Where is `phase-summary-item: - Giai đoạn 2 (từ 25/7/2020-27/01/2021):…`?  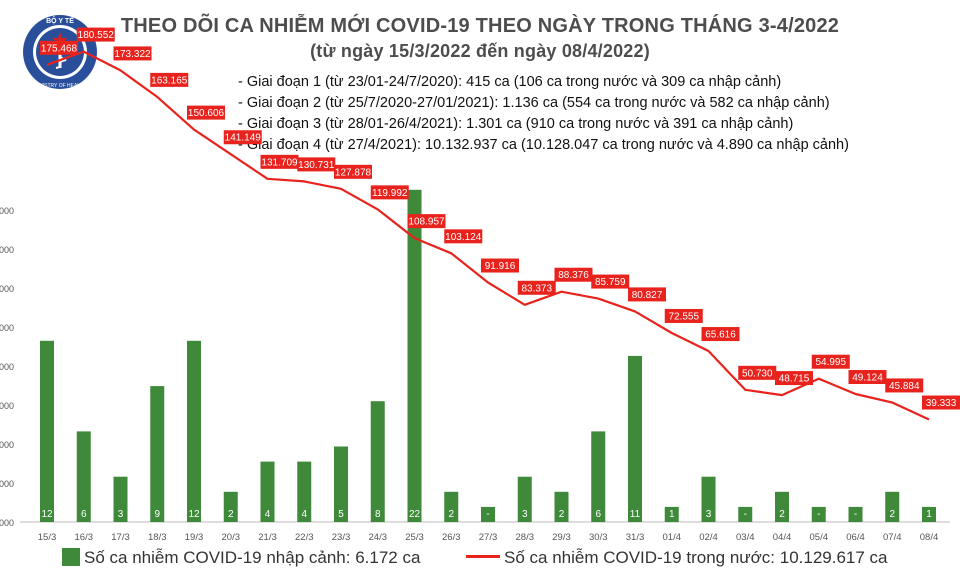 phase-summary-item: - Giai đoạn 2 (từ 25/7/2020-27/01/2021):… is located at coordinates (534, 103).